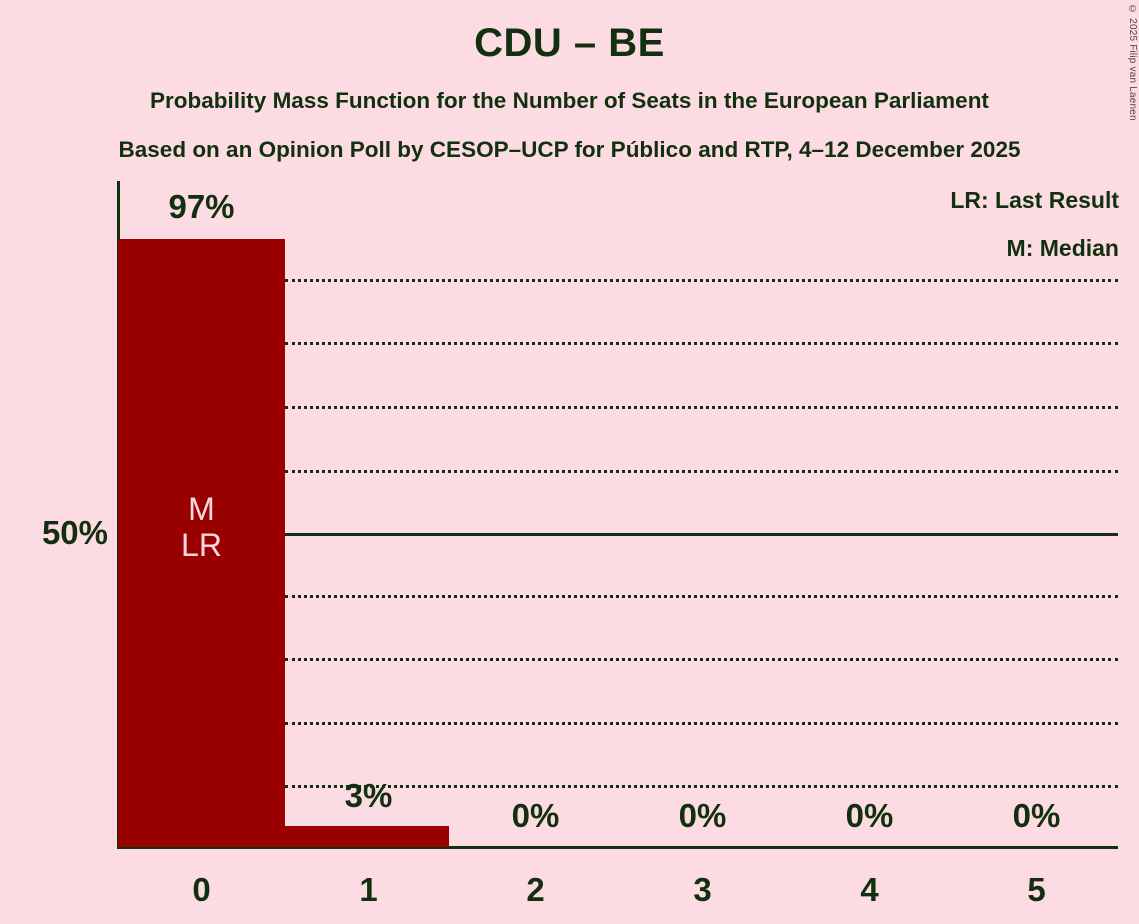  I want to click on bar-0: M LR, so click(201, 543).